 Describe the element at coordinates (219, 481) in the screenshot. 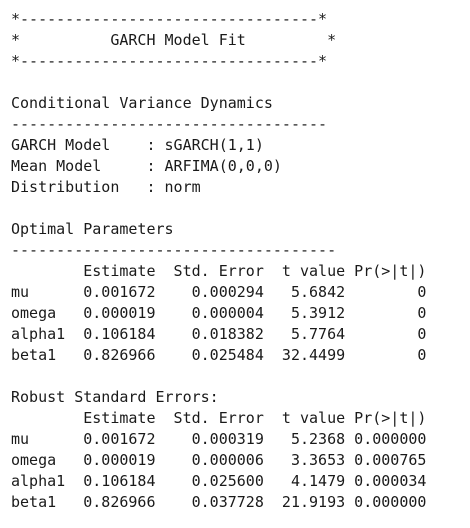

I see `table-row: alpha1 0.106184 0.025600 4.1479 0.000034` at that location.